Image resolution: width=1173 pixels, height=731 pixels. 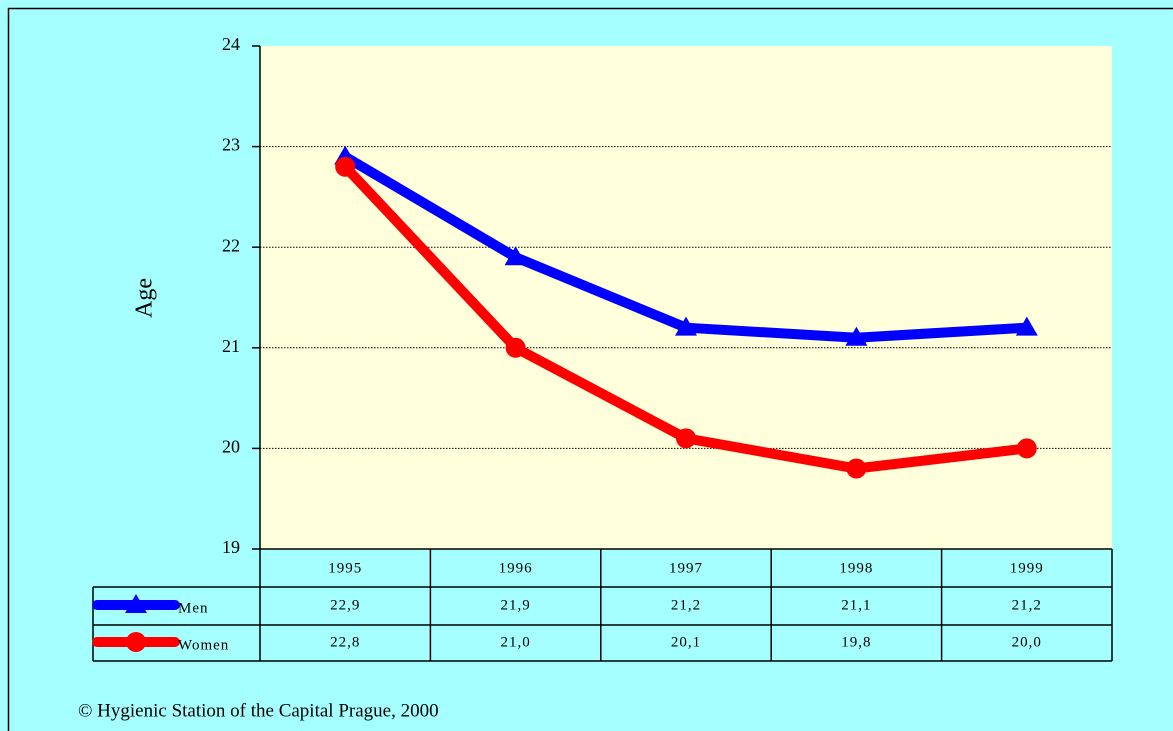 I want to click on x-tick-label: 1996, so click(x=516, y=568).